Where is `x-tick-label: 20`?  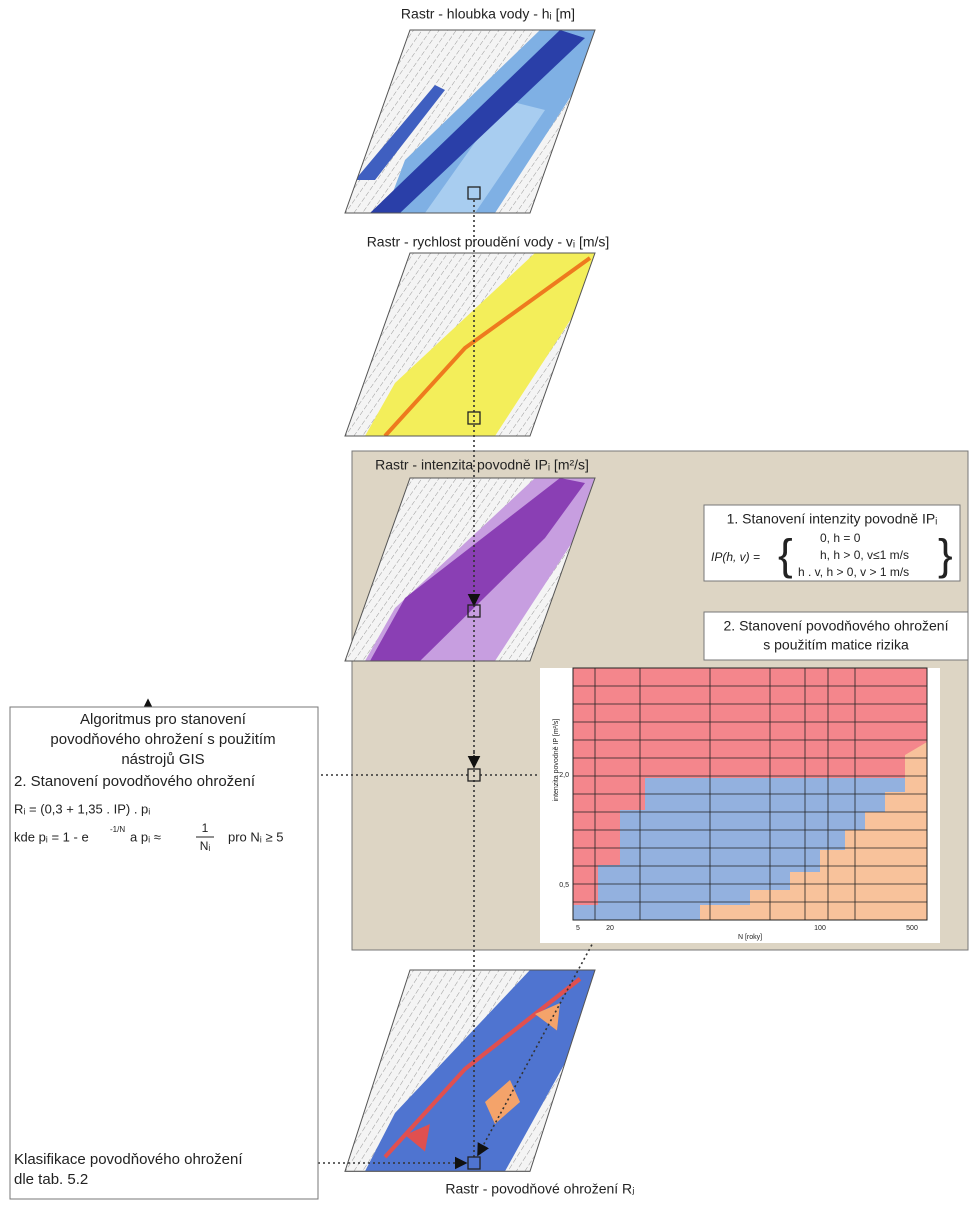
x-tick-label: 20 is located at coordinates (610, 928).